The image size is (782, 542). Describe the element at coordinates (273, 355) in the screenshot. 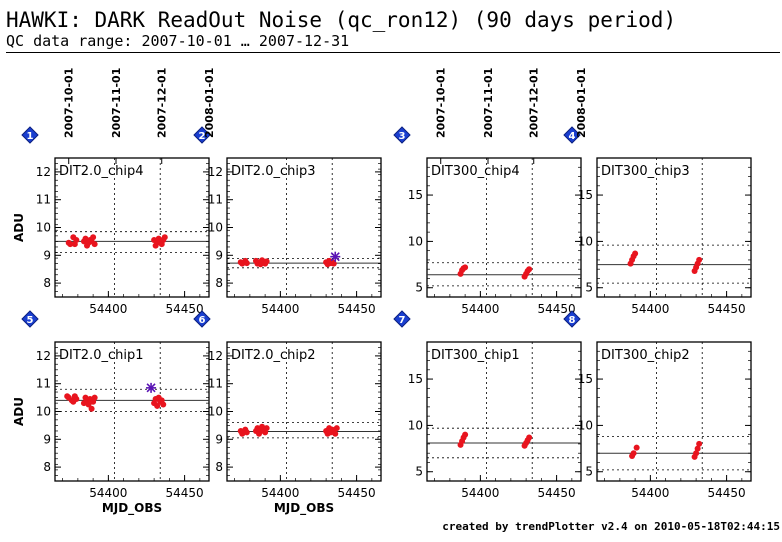

I see `panel-label: DIT2.0_chip2` at that location.